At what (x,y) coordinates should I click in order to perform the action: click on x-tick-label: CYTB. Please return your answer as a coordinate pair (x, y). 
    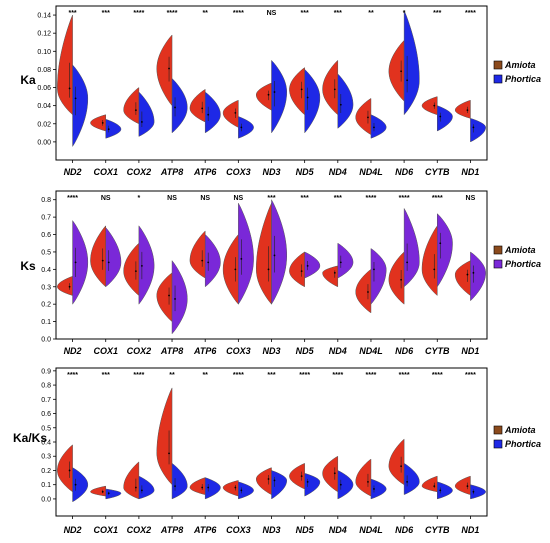
    Looking at the image, I should click on (437, 172).